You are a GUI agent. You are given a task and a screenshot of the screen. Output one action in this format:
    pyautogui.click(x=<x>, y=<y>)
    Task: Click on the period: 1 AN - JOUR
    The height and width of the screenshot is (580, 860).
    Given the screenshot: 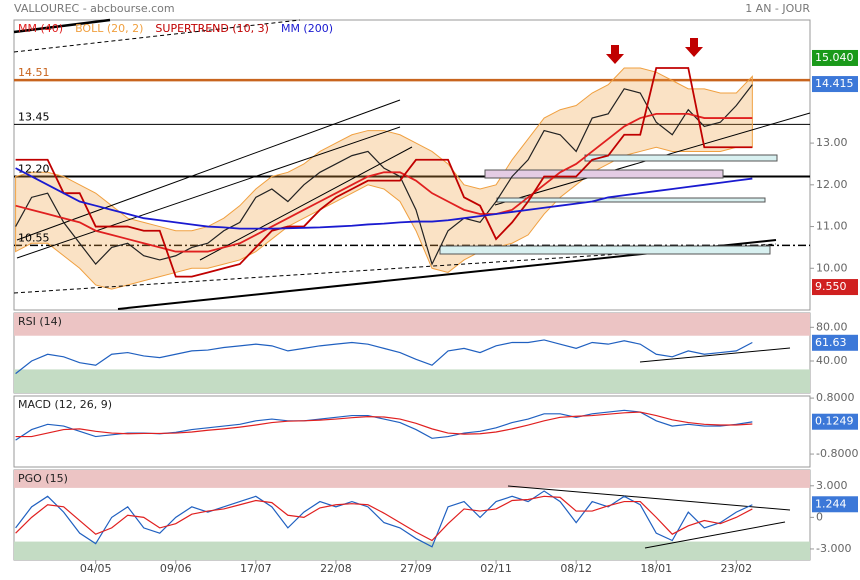 What is the action you would take?
    pyautogui.click(x=777, y=8)
    